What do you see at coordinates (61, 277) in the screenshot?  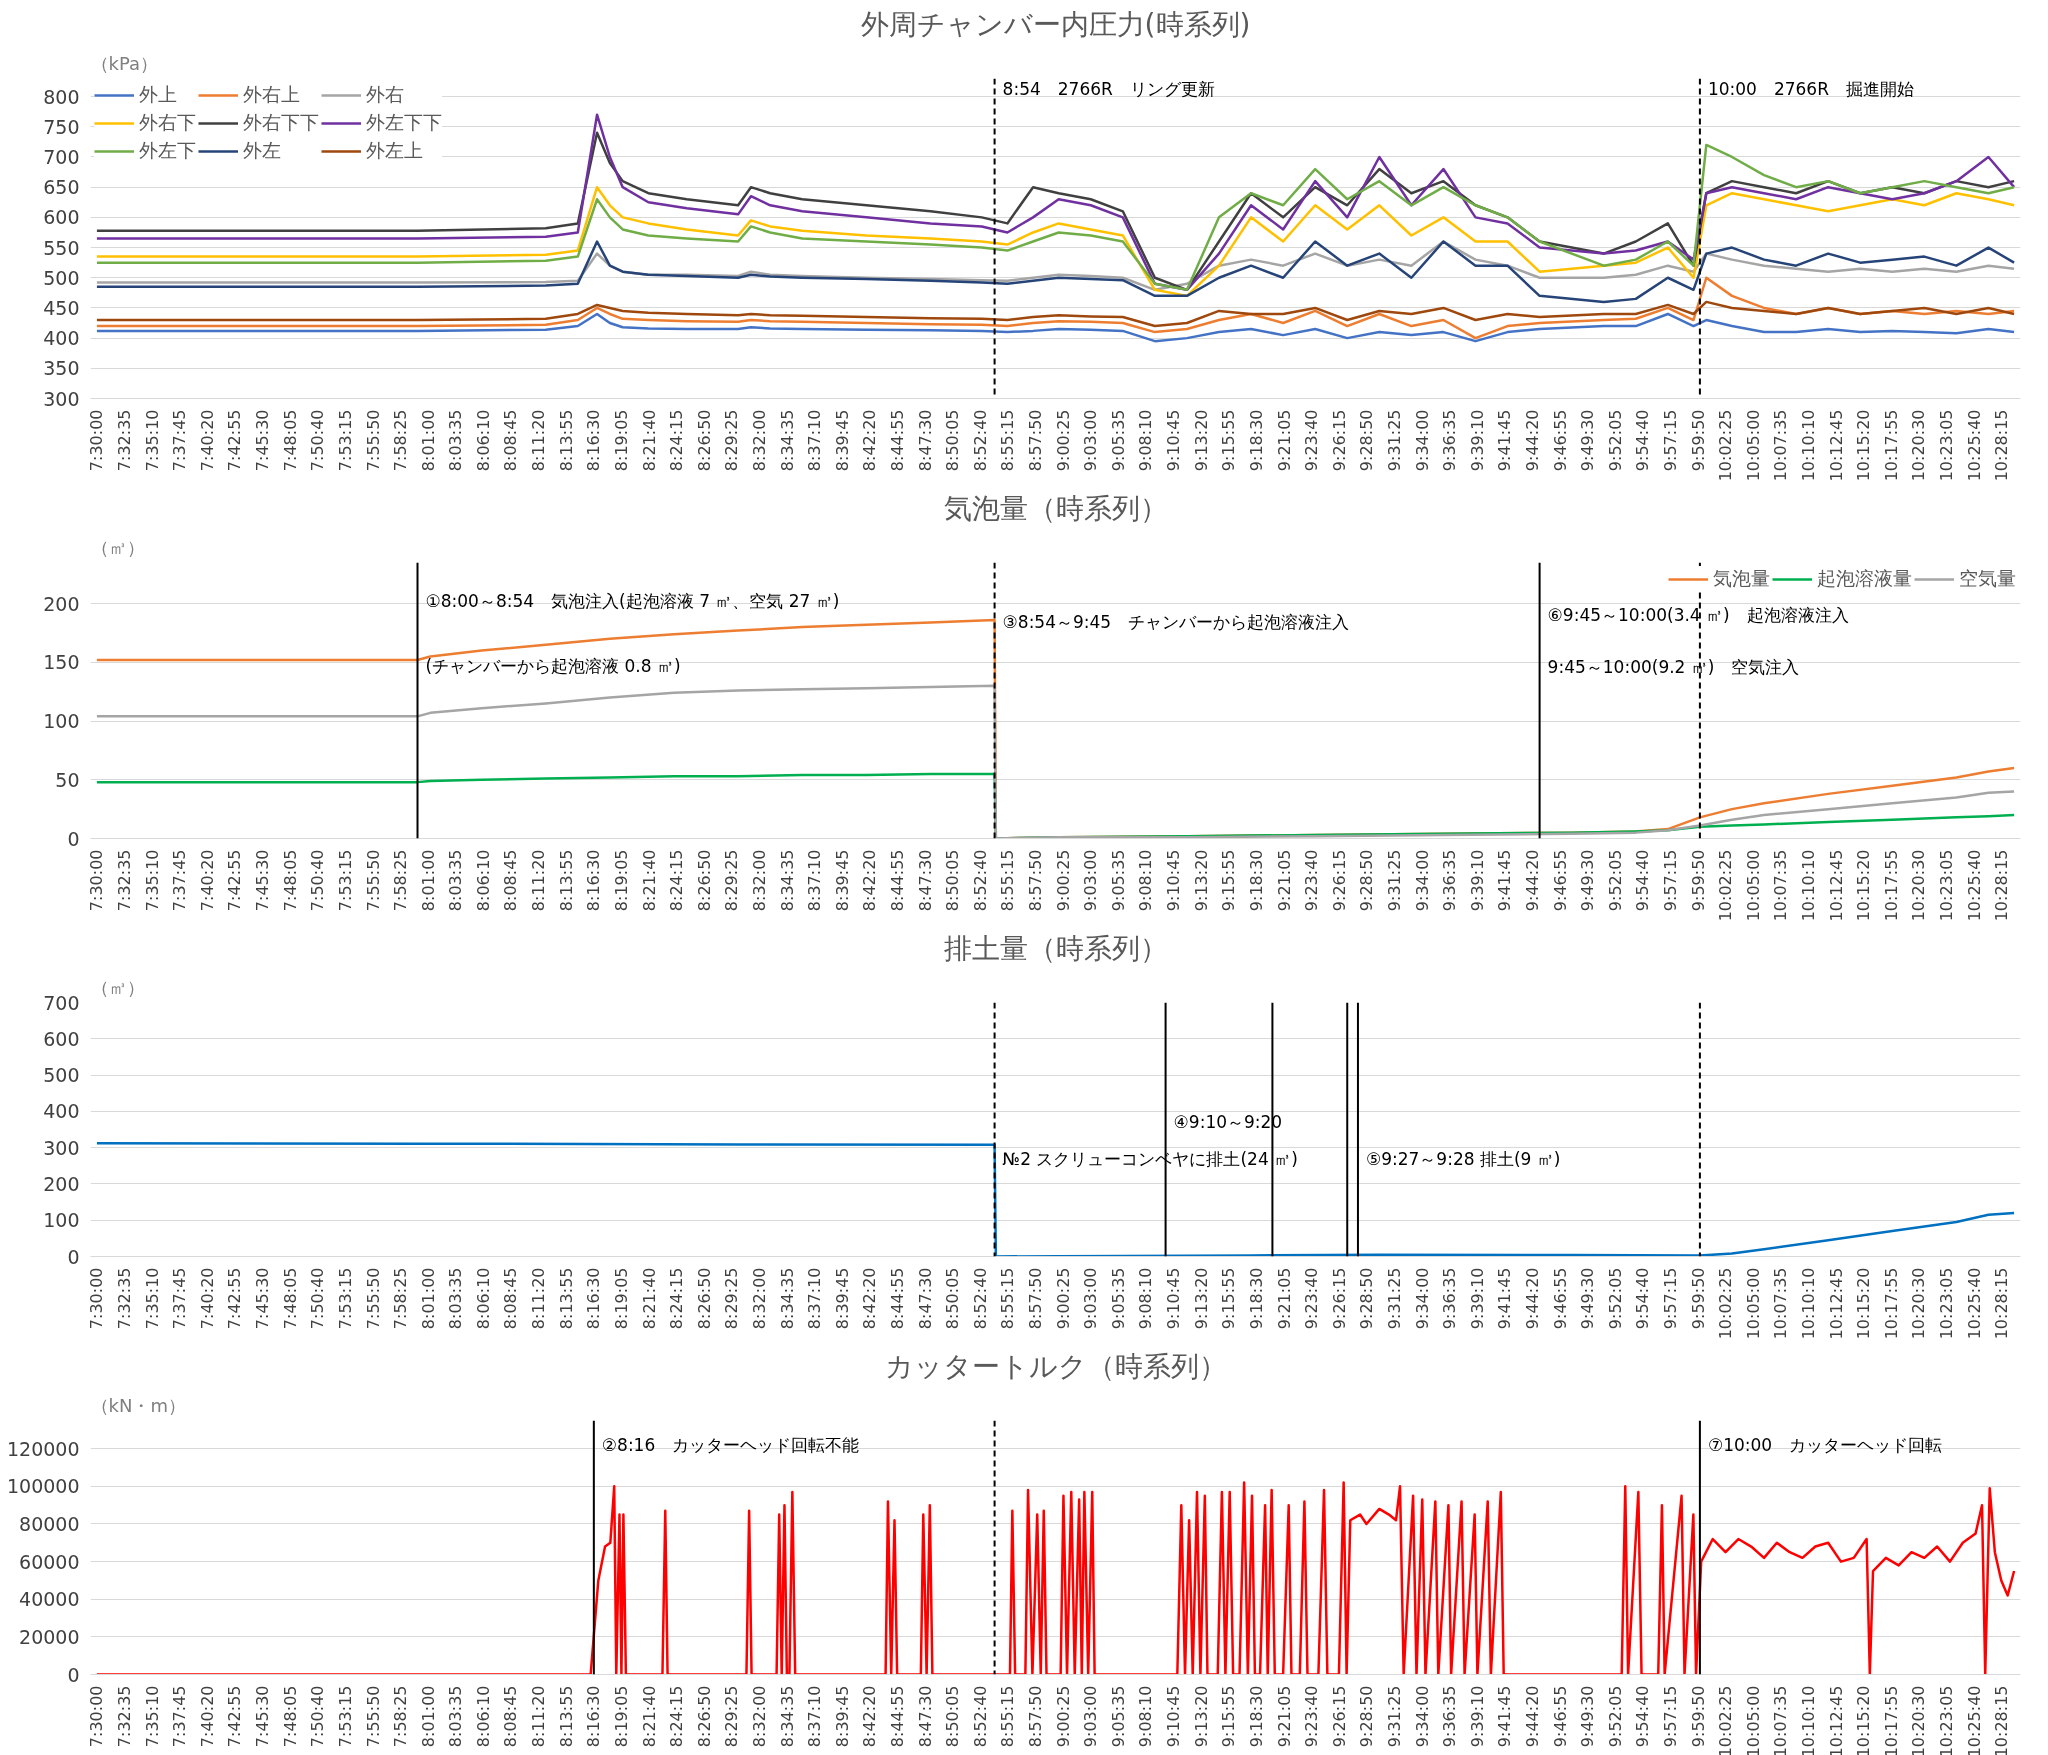 I see `y-tick-label: 500` at bounding box center [61, 277].